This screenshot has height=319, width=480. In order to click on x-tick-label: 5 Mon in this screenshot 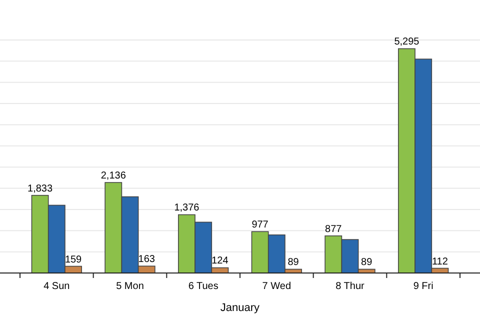, I will do `click(130, 286)`.